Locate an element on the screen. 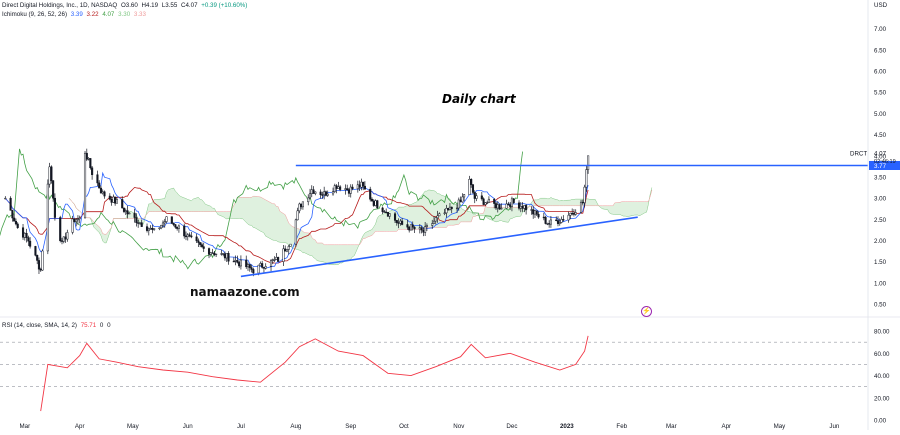  line-price-tag is located at coordinates (884, 165).